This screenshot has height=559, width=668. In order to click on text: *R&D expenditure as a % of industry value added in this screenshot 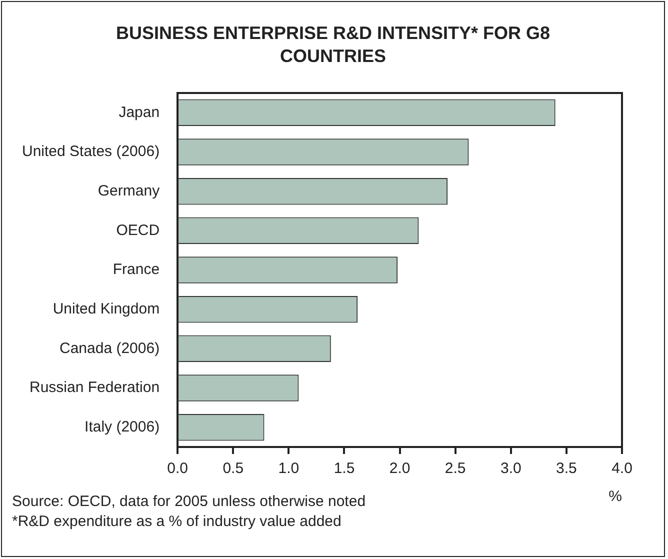, I will do `click(177, 522)`.